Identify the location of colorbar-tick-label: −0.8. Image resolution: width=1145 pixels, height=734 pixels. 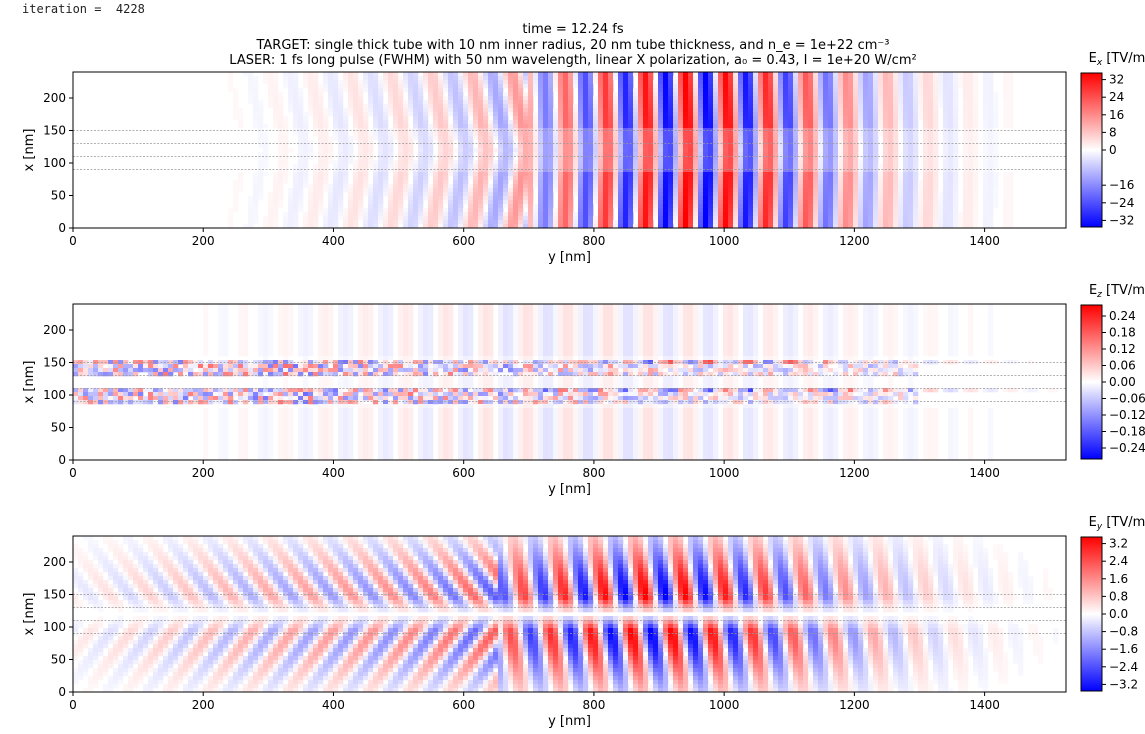
(1123, 632).